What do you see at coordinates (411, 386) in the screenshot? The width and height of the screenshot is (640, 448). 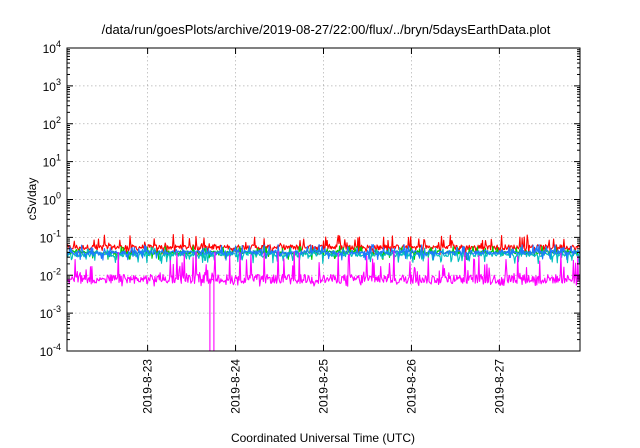 I see `x-tick-label: 2019-8-26` at bounding box center [411, 386].